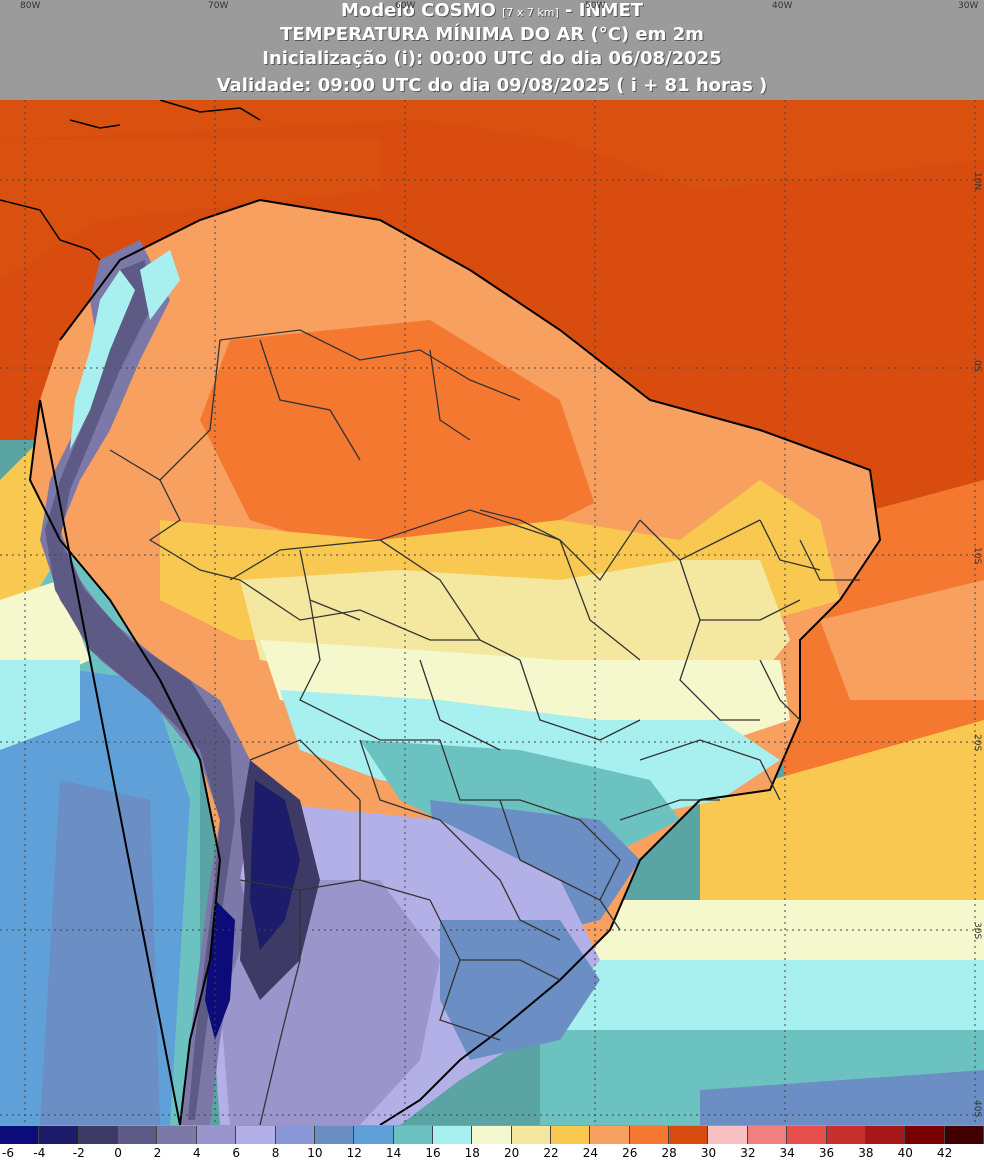  Describe the element at coordinates (669, 1153) in the screenshot. I see `colorbar-tick-label: 28` at that location.